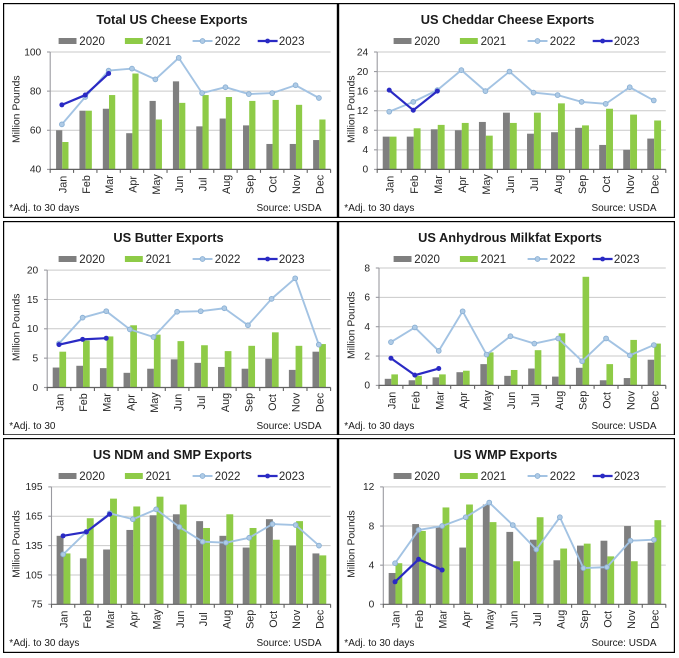 This screenshot has height=658, width=679. What do you see at coordinates (172, 454) in the screenshot?
I see `svg-text: US NDM and SMP Exports` at bounding box center [172, 454].